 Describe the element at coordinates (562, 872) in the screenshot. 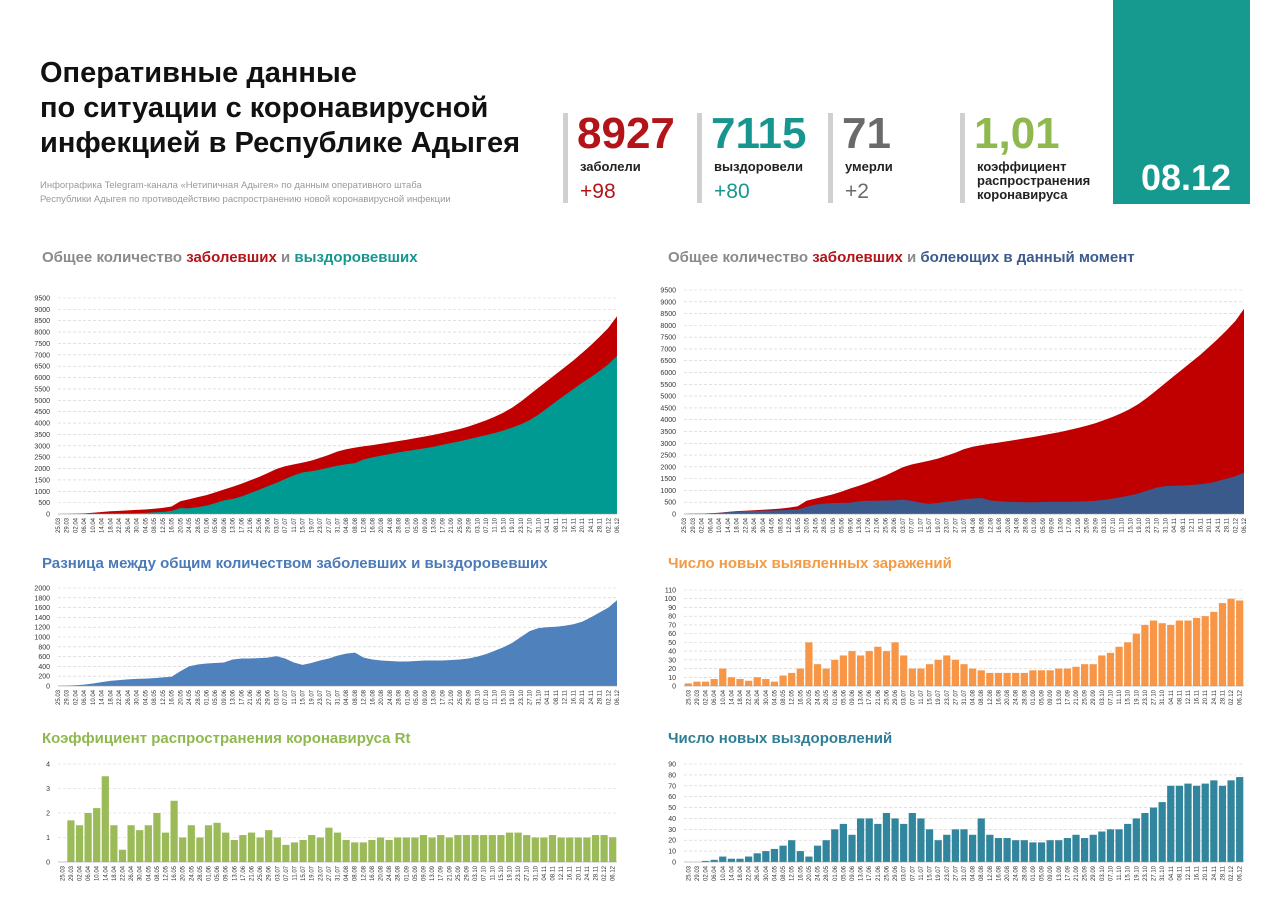

I see `x-tick-label: 12.11` at that location.